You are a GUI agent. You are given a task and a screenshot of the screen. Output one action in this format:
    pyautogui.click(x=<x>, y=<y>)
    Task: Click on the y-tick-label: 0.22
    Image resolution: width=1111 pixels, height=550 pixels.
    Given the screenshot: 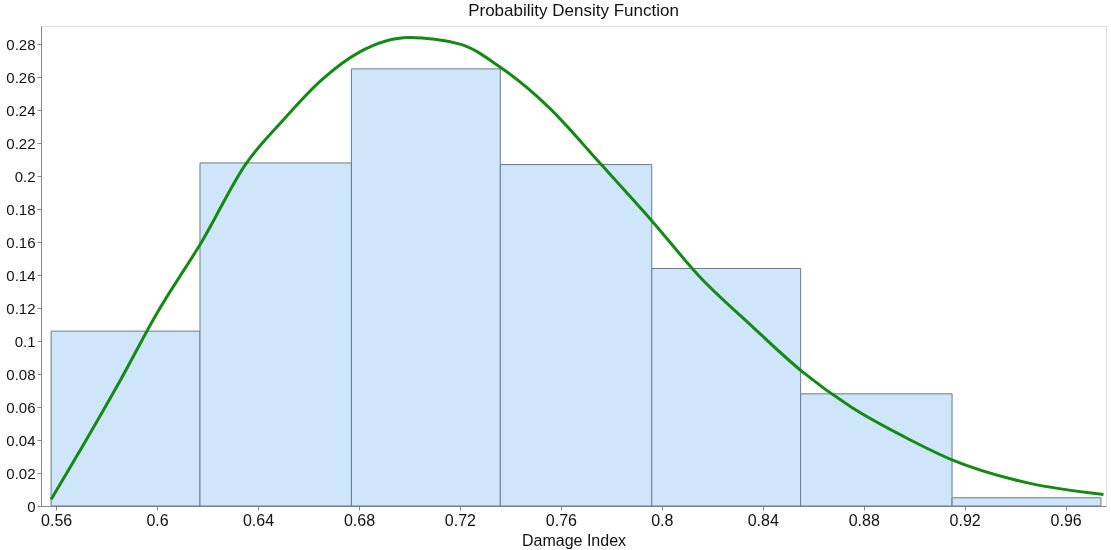 What is the action you would take?
    pyautogui.click(x=21, y=143)
    